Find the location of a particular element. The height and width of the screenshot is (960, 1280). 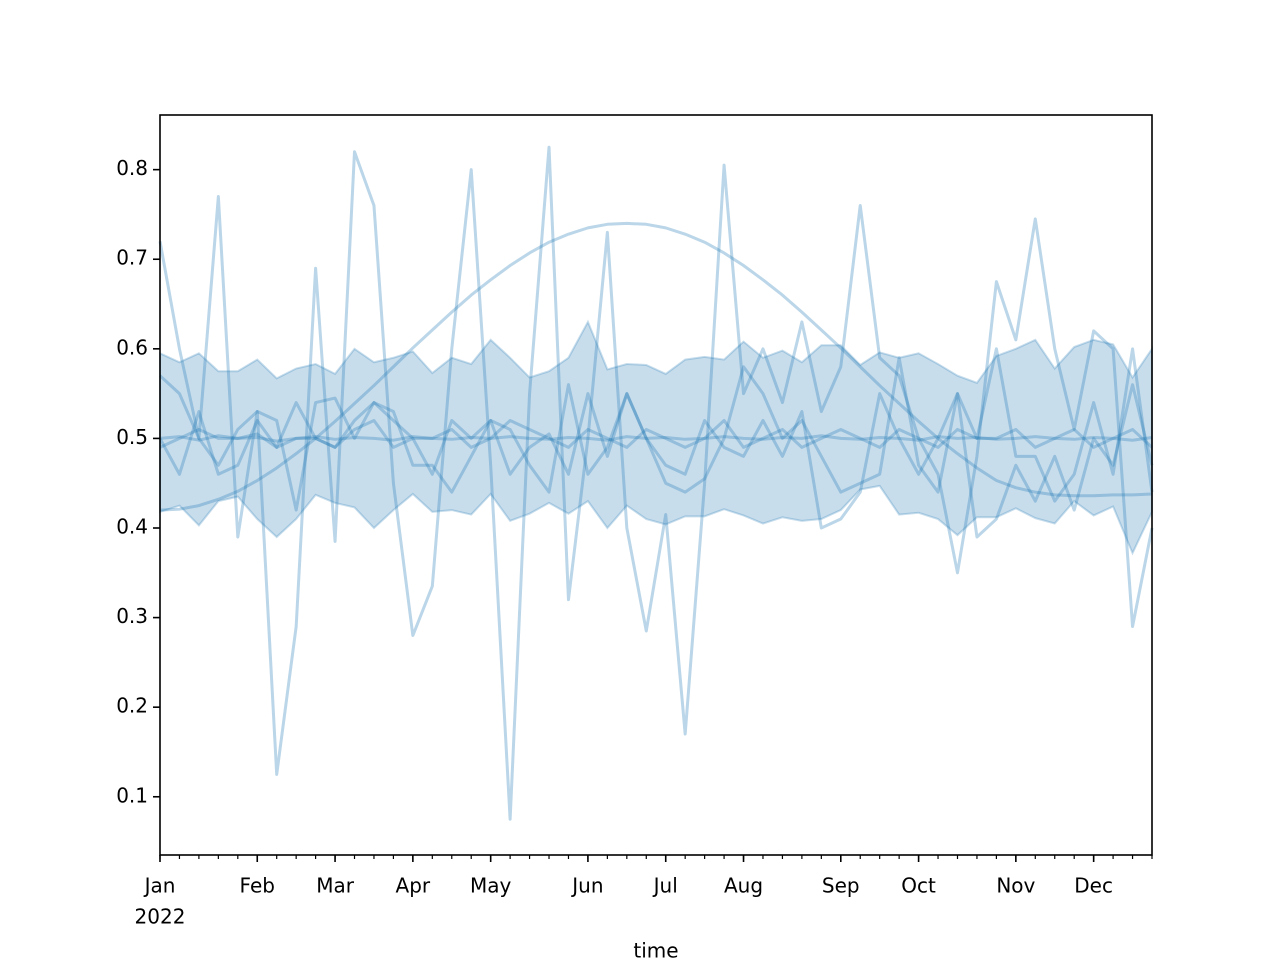

y-tick-label: 0.3 is located at coordinates (132, 616).